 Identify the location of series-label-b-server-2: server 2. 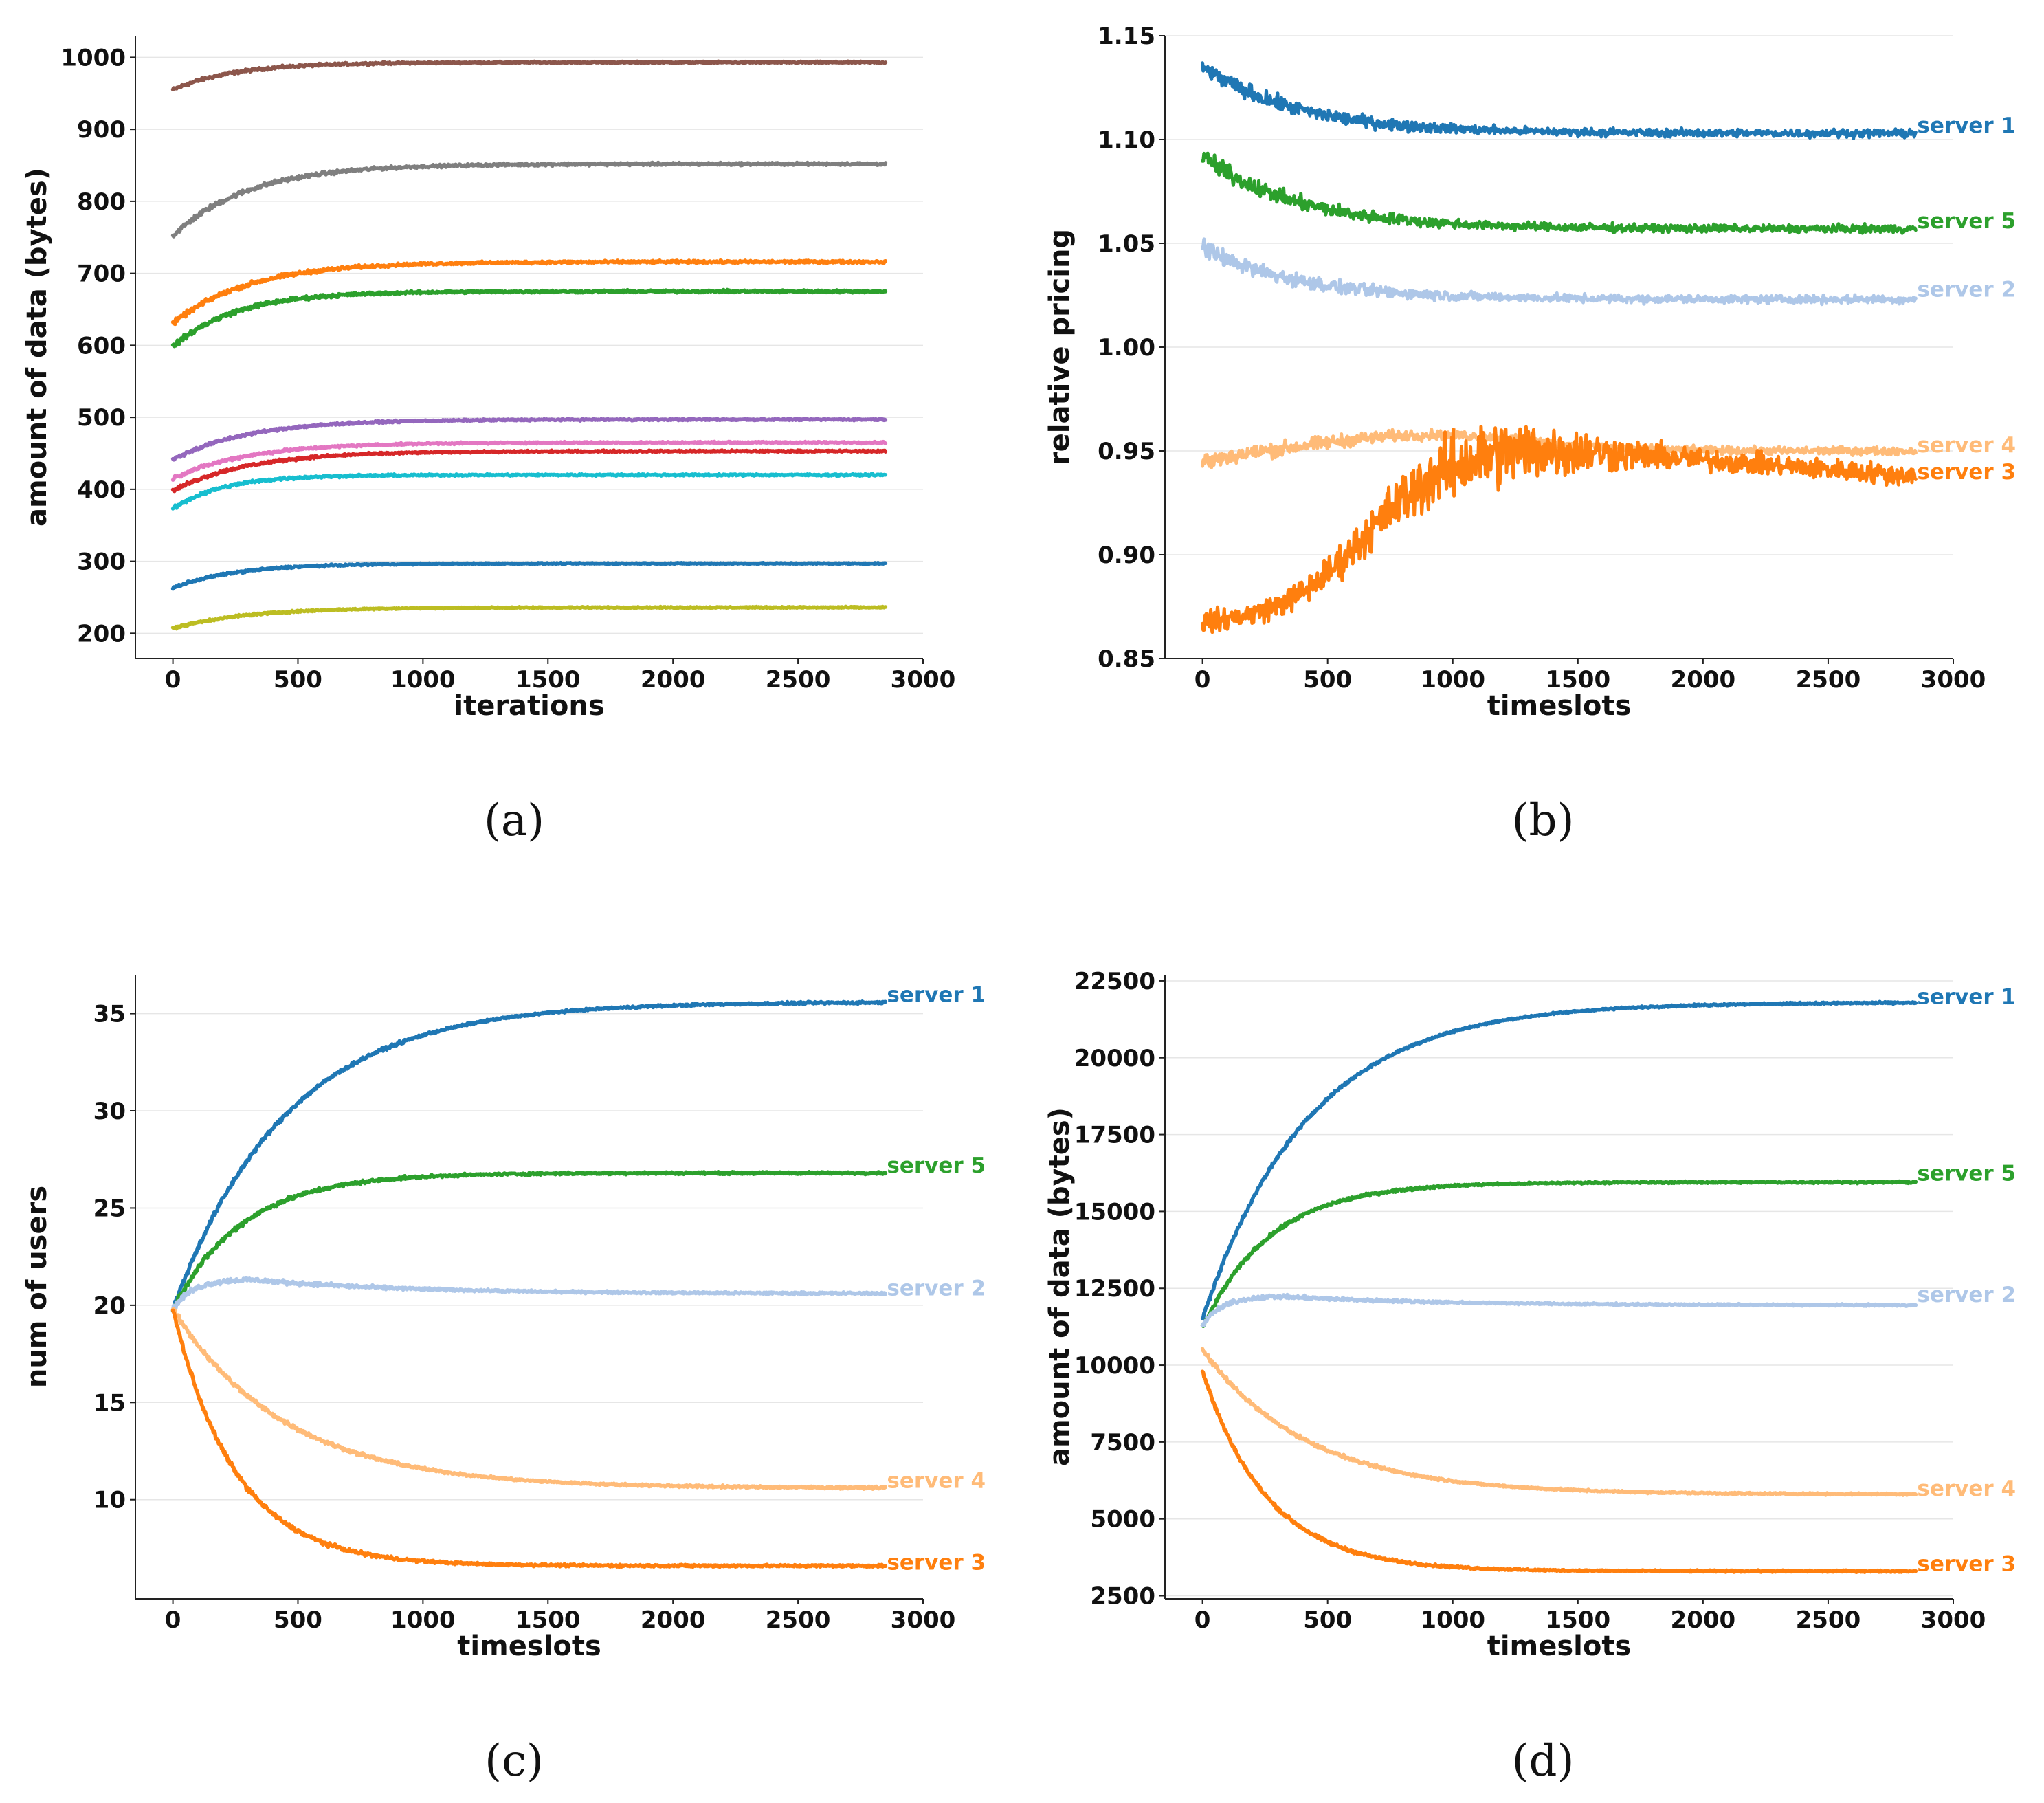
(1966, 289).